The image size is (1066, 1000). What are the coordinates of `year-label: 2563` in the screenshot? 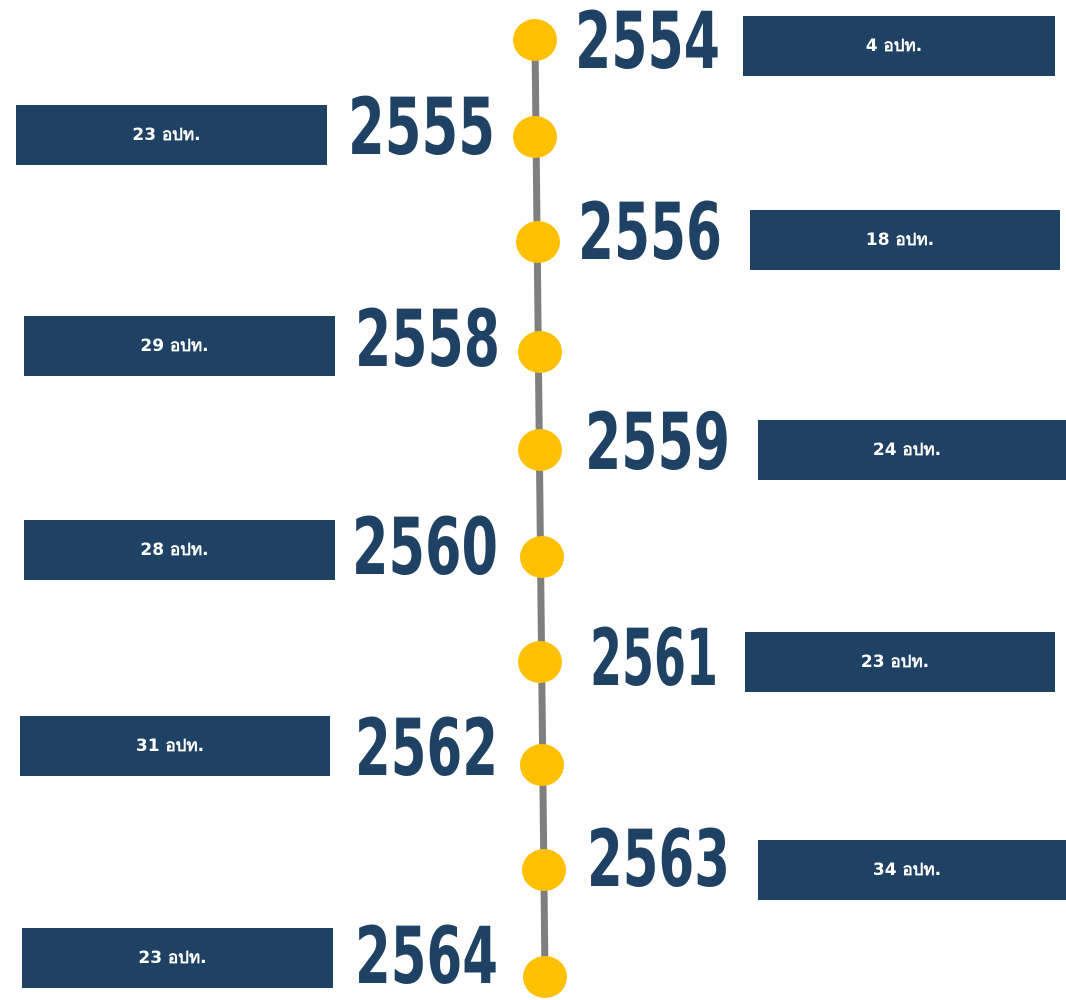 It's located at (658, 860).